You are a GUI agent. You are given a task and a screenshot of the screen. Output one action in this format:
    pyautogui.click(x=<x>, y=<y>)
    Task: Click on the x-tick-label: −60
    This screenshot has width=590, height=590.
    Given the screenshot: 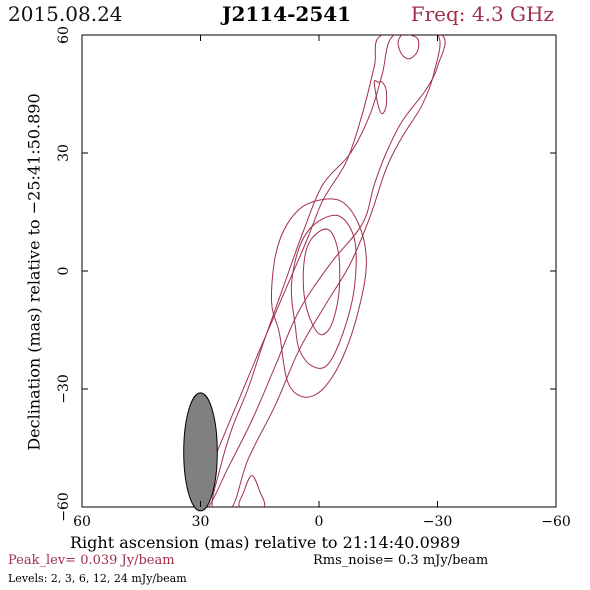 What is the action you would take?
    pyautogui.click(x=556, y=522)
    